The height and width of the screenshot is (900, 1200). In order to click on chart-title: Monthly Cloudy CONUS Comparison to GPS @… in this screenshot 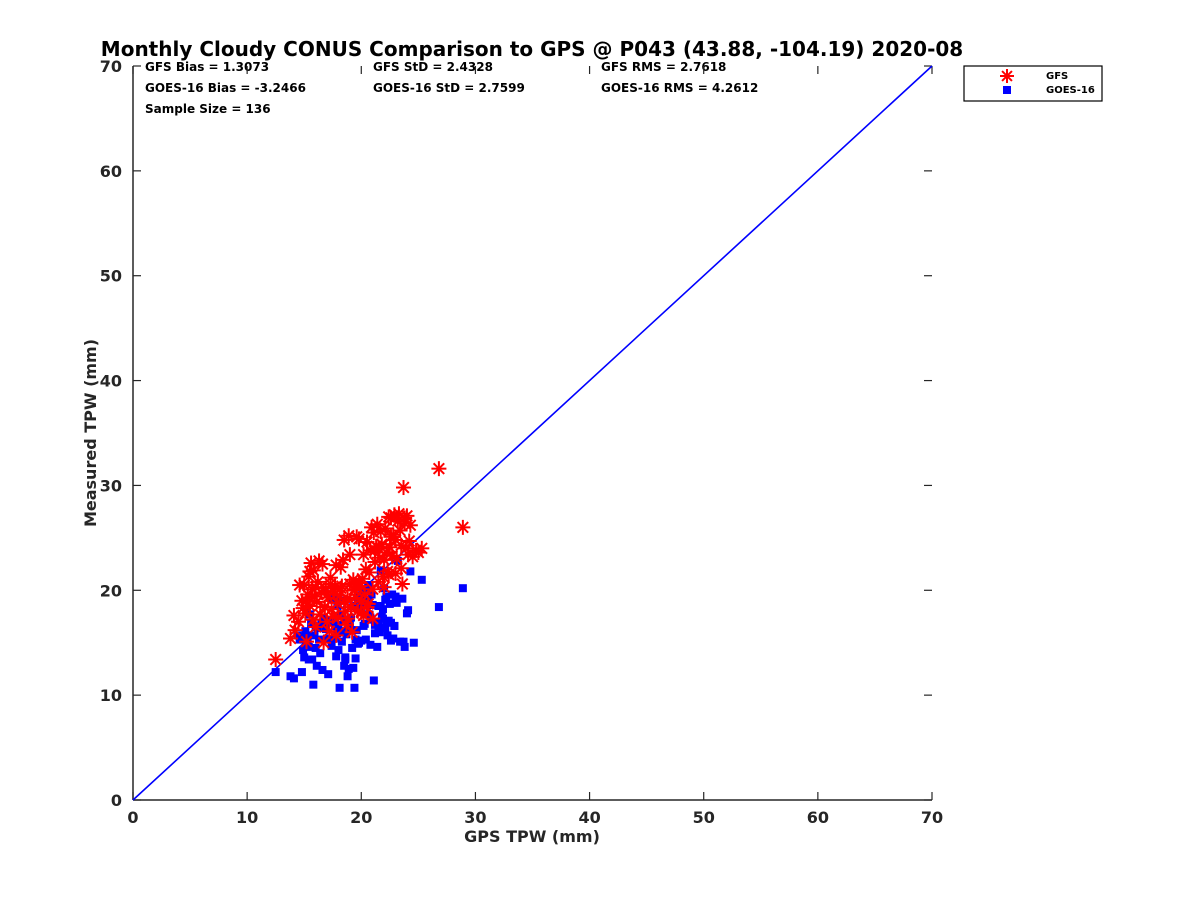, I will do `click(532, 49)`.